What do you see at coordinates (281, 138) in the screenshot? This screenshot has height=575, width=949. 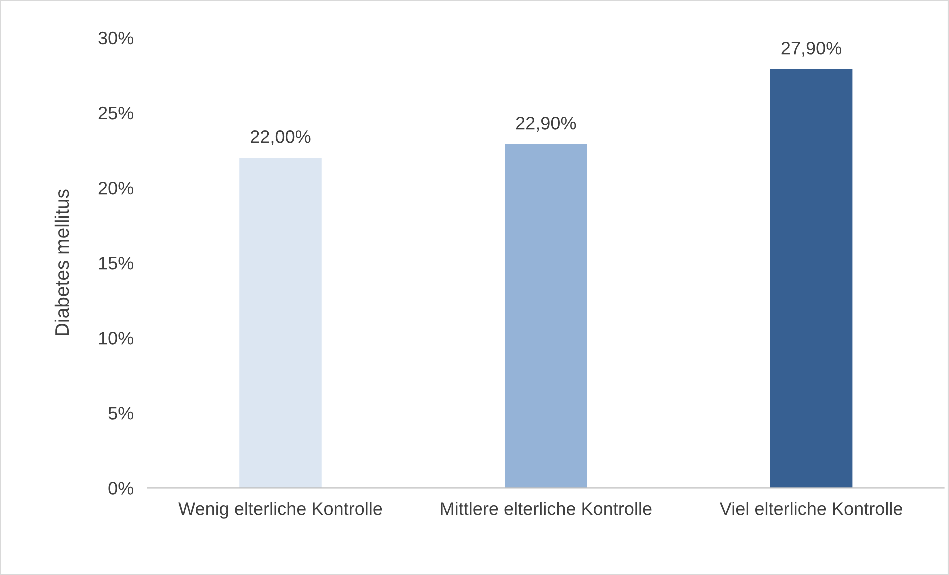 I see `data-label: 22,00%` at bounding box center [281, 138].